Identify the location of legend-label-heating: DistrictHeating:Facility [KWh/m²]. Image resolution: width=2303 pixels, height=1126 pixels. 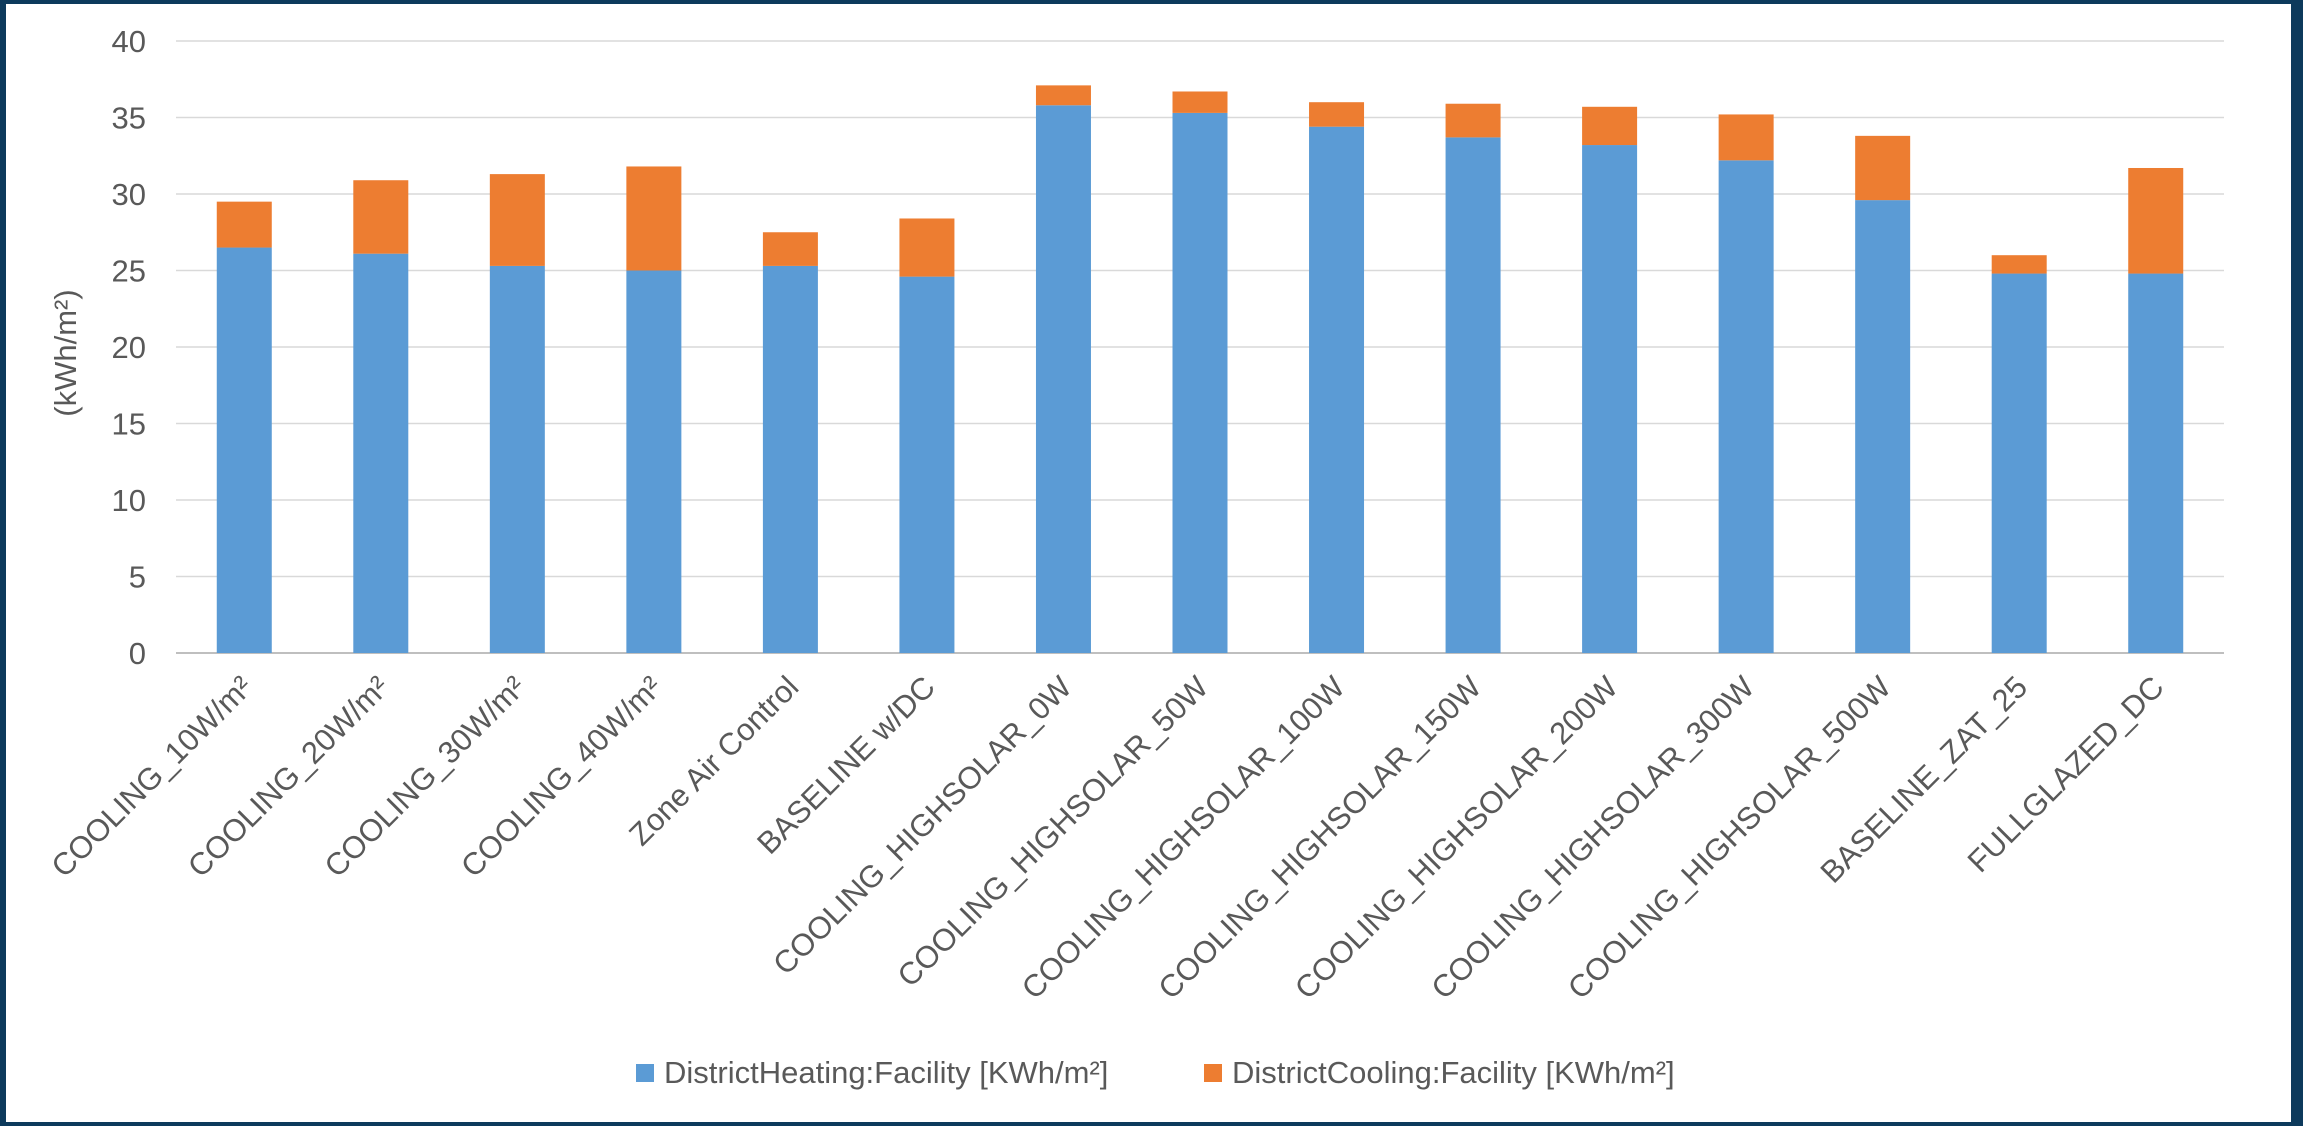
(886, 1072).